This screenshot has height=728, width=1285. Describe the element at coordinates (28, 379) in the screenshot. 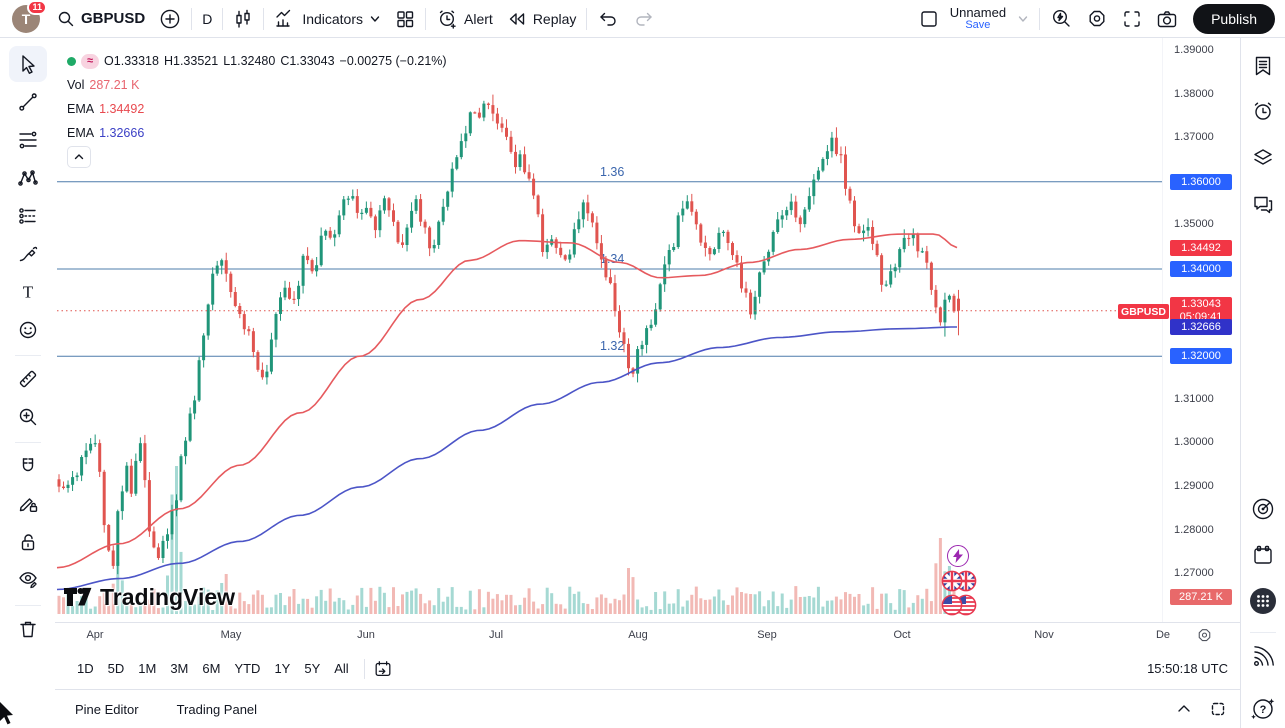

I see `measure-tool-button` at that location.